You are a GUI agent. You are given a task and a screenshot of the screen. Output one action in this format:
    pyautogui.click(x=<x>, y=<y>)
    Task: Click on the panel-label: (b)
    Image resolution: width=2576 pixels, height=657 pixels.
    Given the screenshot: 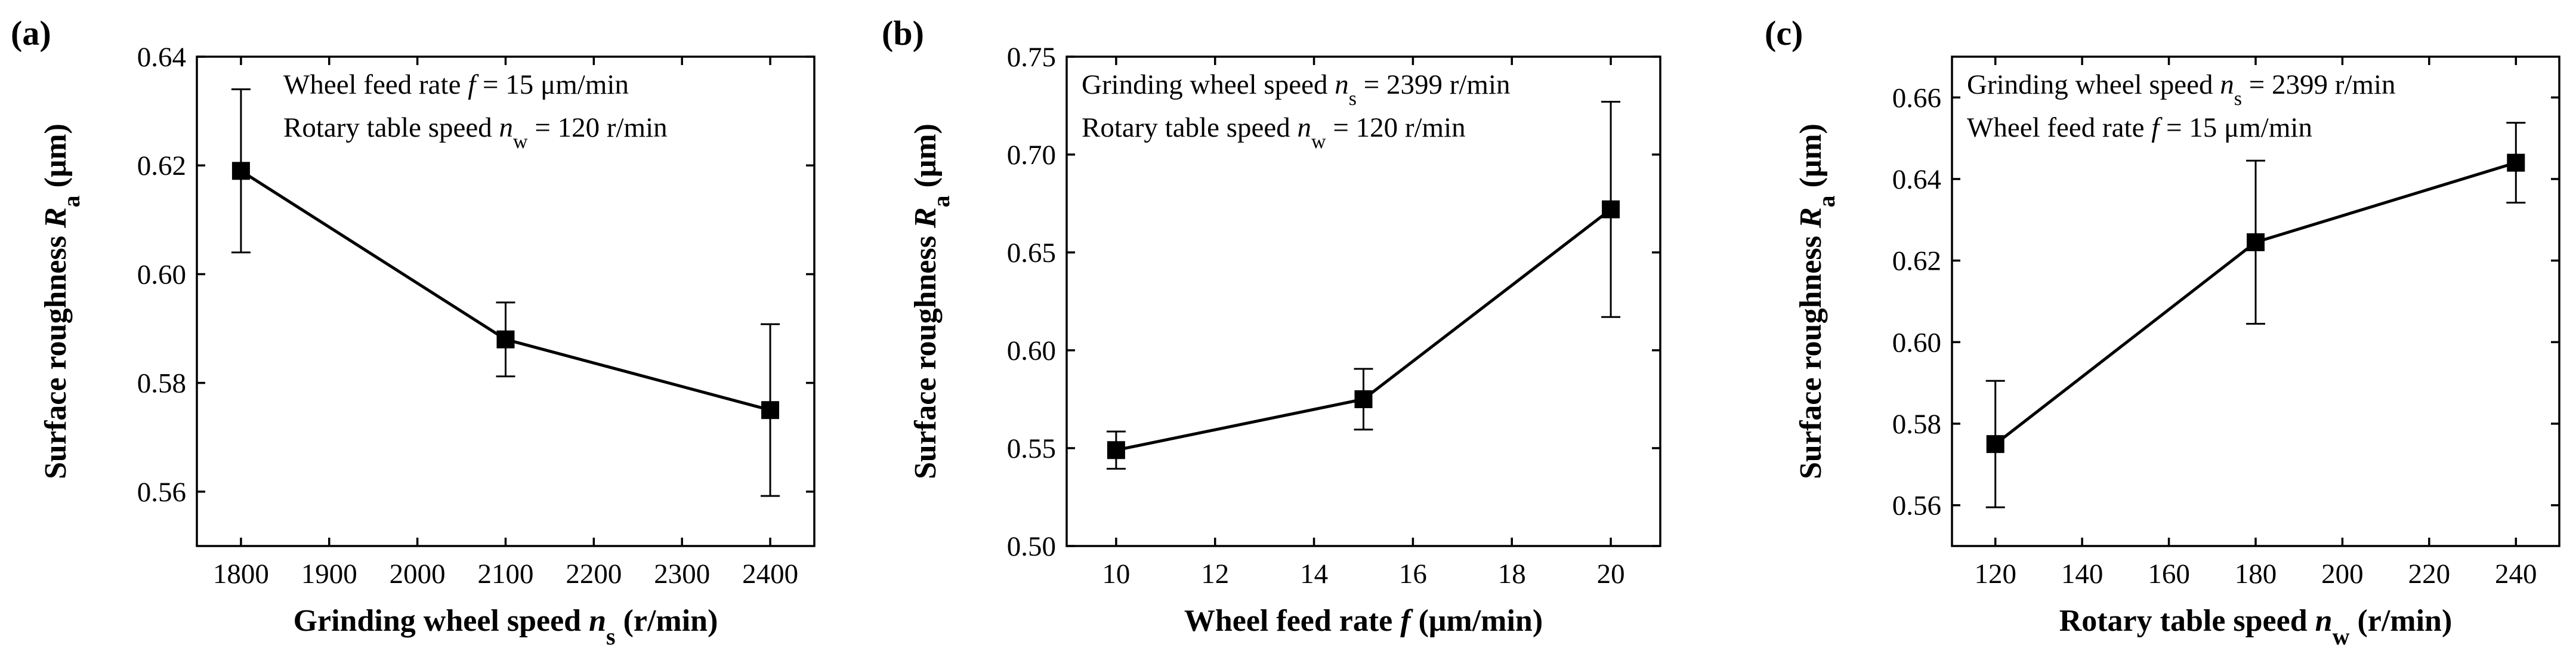 What is the action you would take?
    pyautogui.click(x=903, y=33)
    